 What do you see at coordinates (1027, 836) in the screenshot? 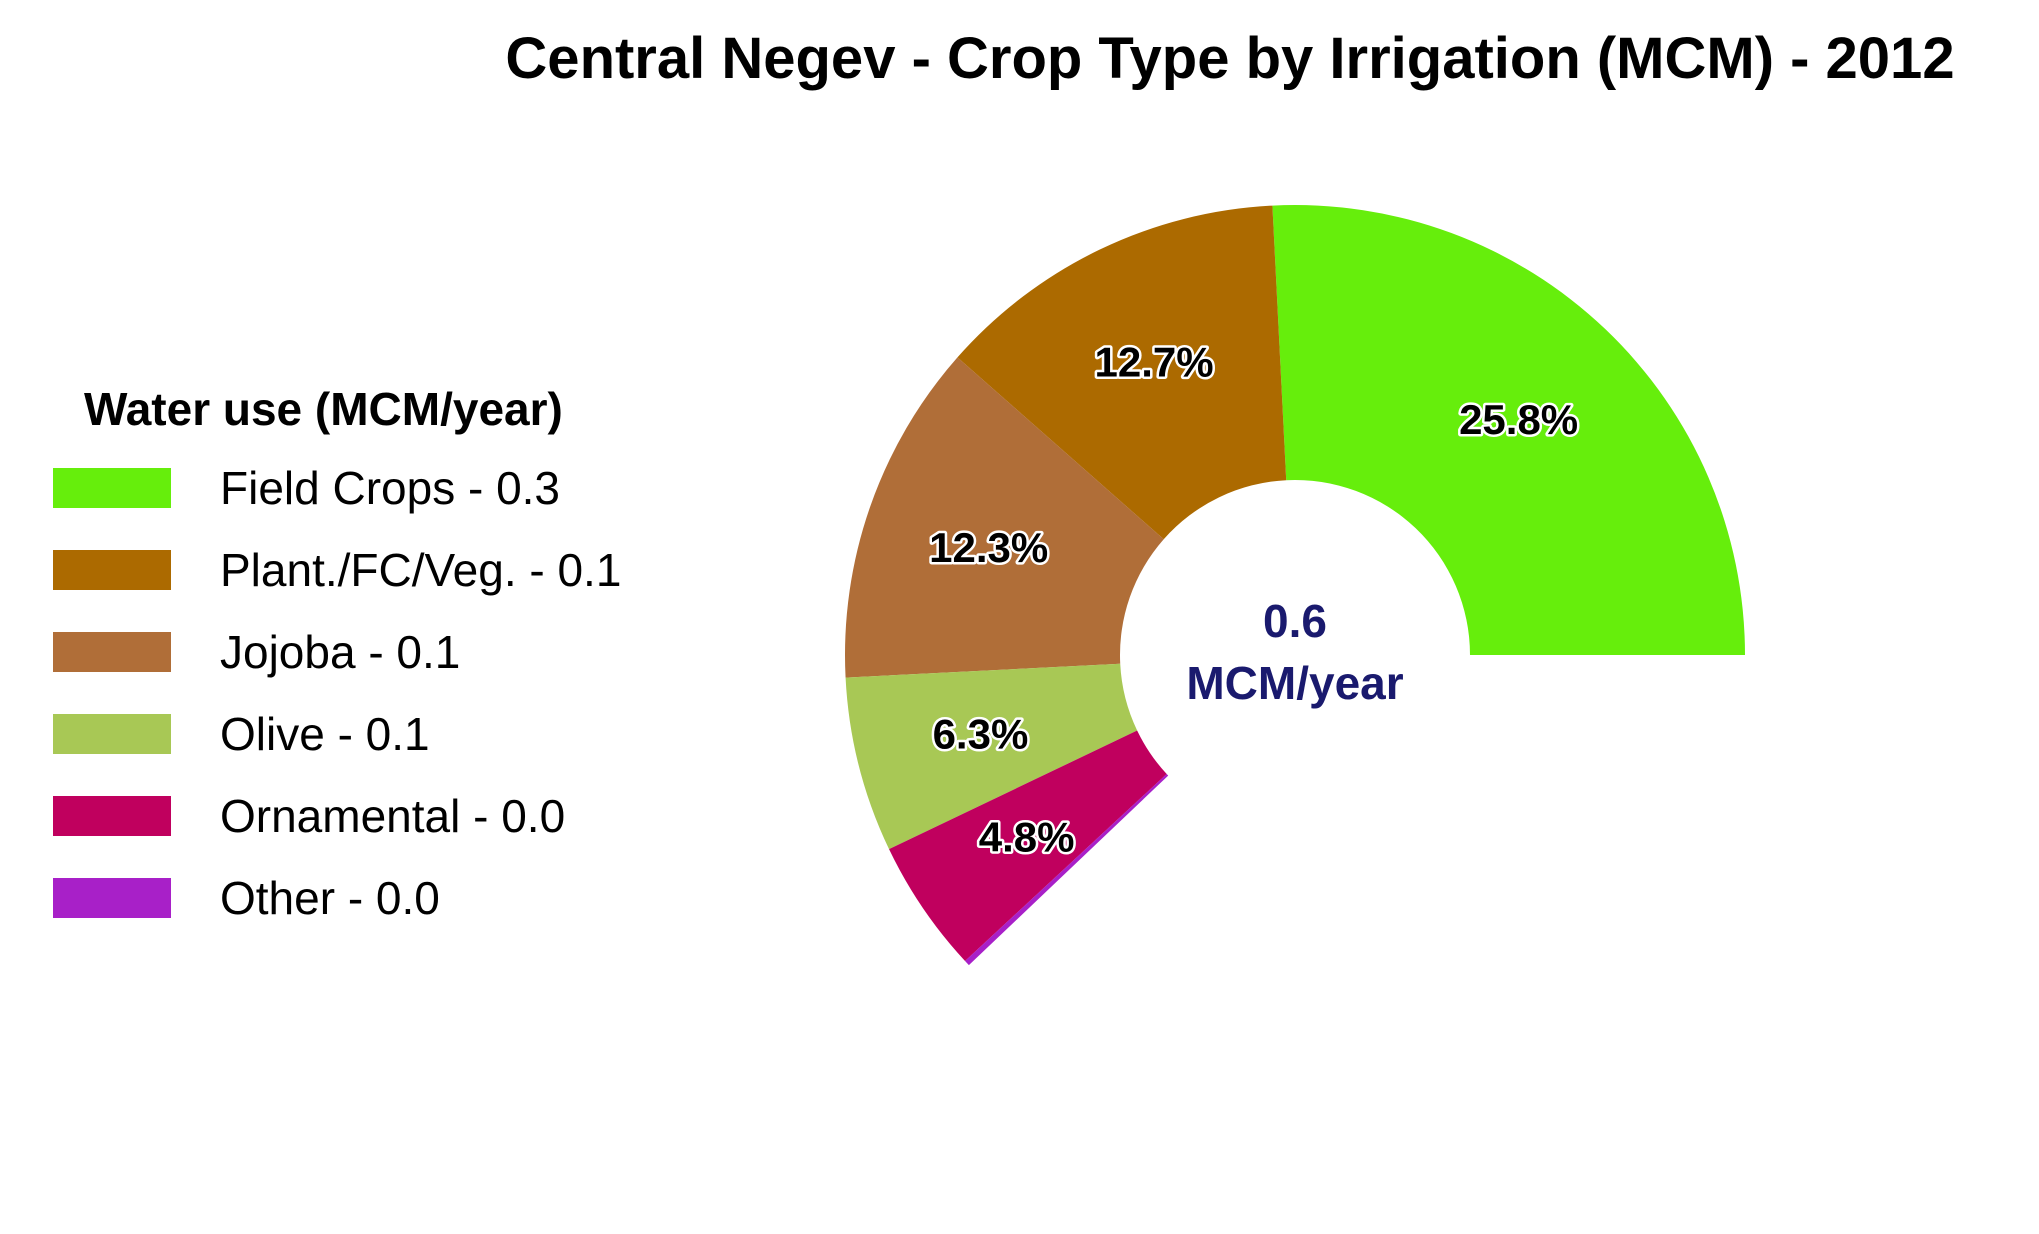
I see `slice-label-4: 4.8%` at bounding box center [1027, 836].